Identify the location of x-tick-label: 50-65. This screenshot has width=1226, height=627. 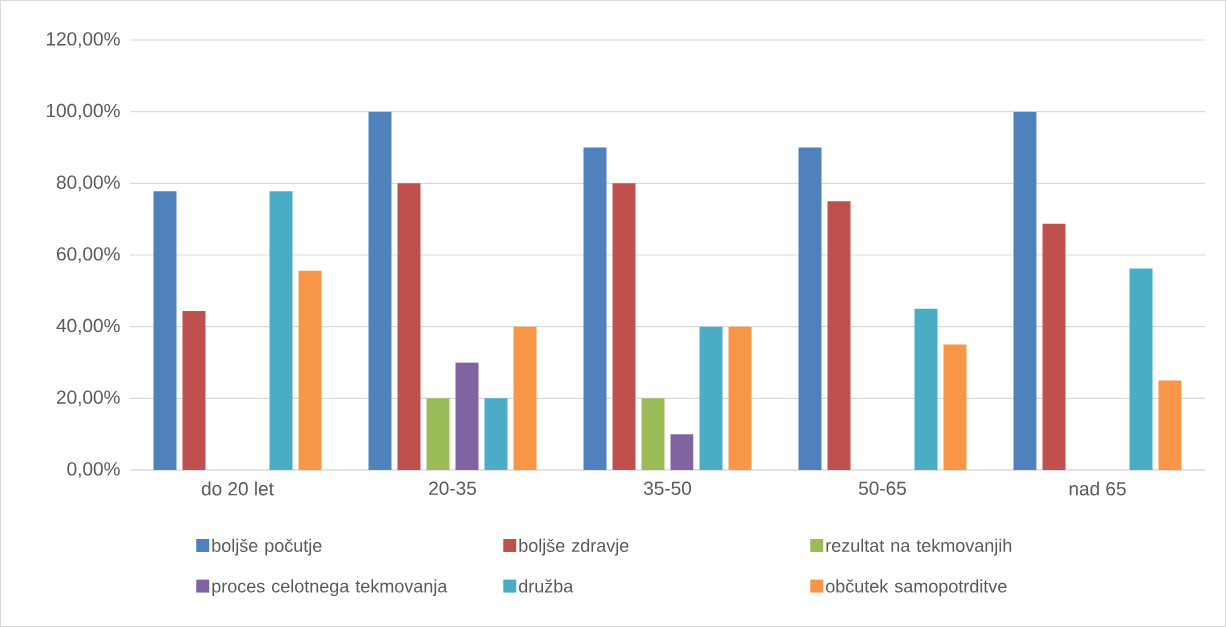
(882, 488).